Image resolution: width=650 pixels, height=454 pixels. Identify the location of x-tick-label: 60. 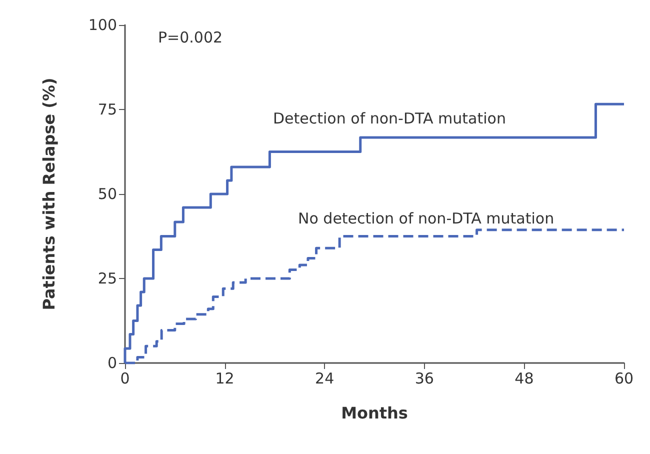
(624, 379).